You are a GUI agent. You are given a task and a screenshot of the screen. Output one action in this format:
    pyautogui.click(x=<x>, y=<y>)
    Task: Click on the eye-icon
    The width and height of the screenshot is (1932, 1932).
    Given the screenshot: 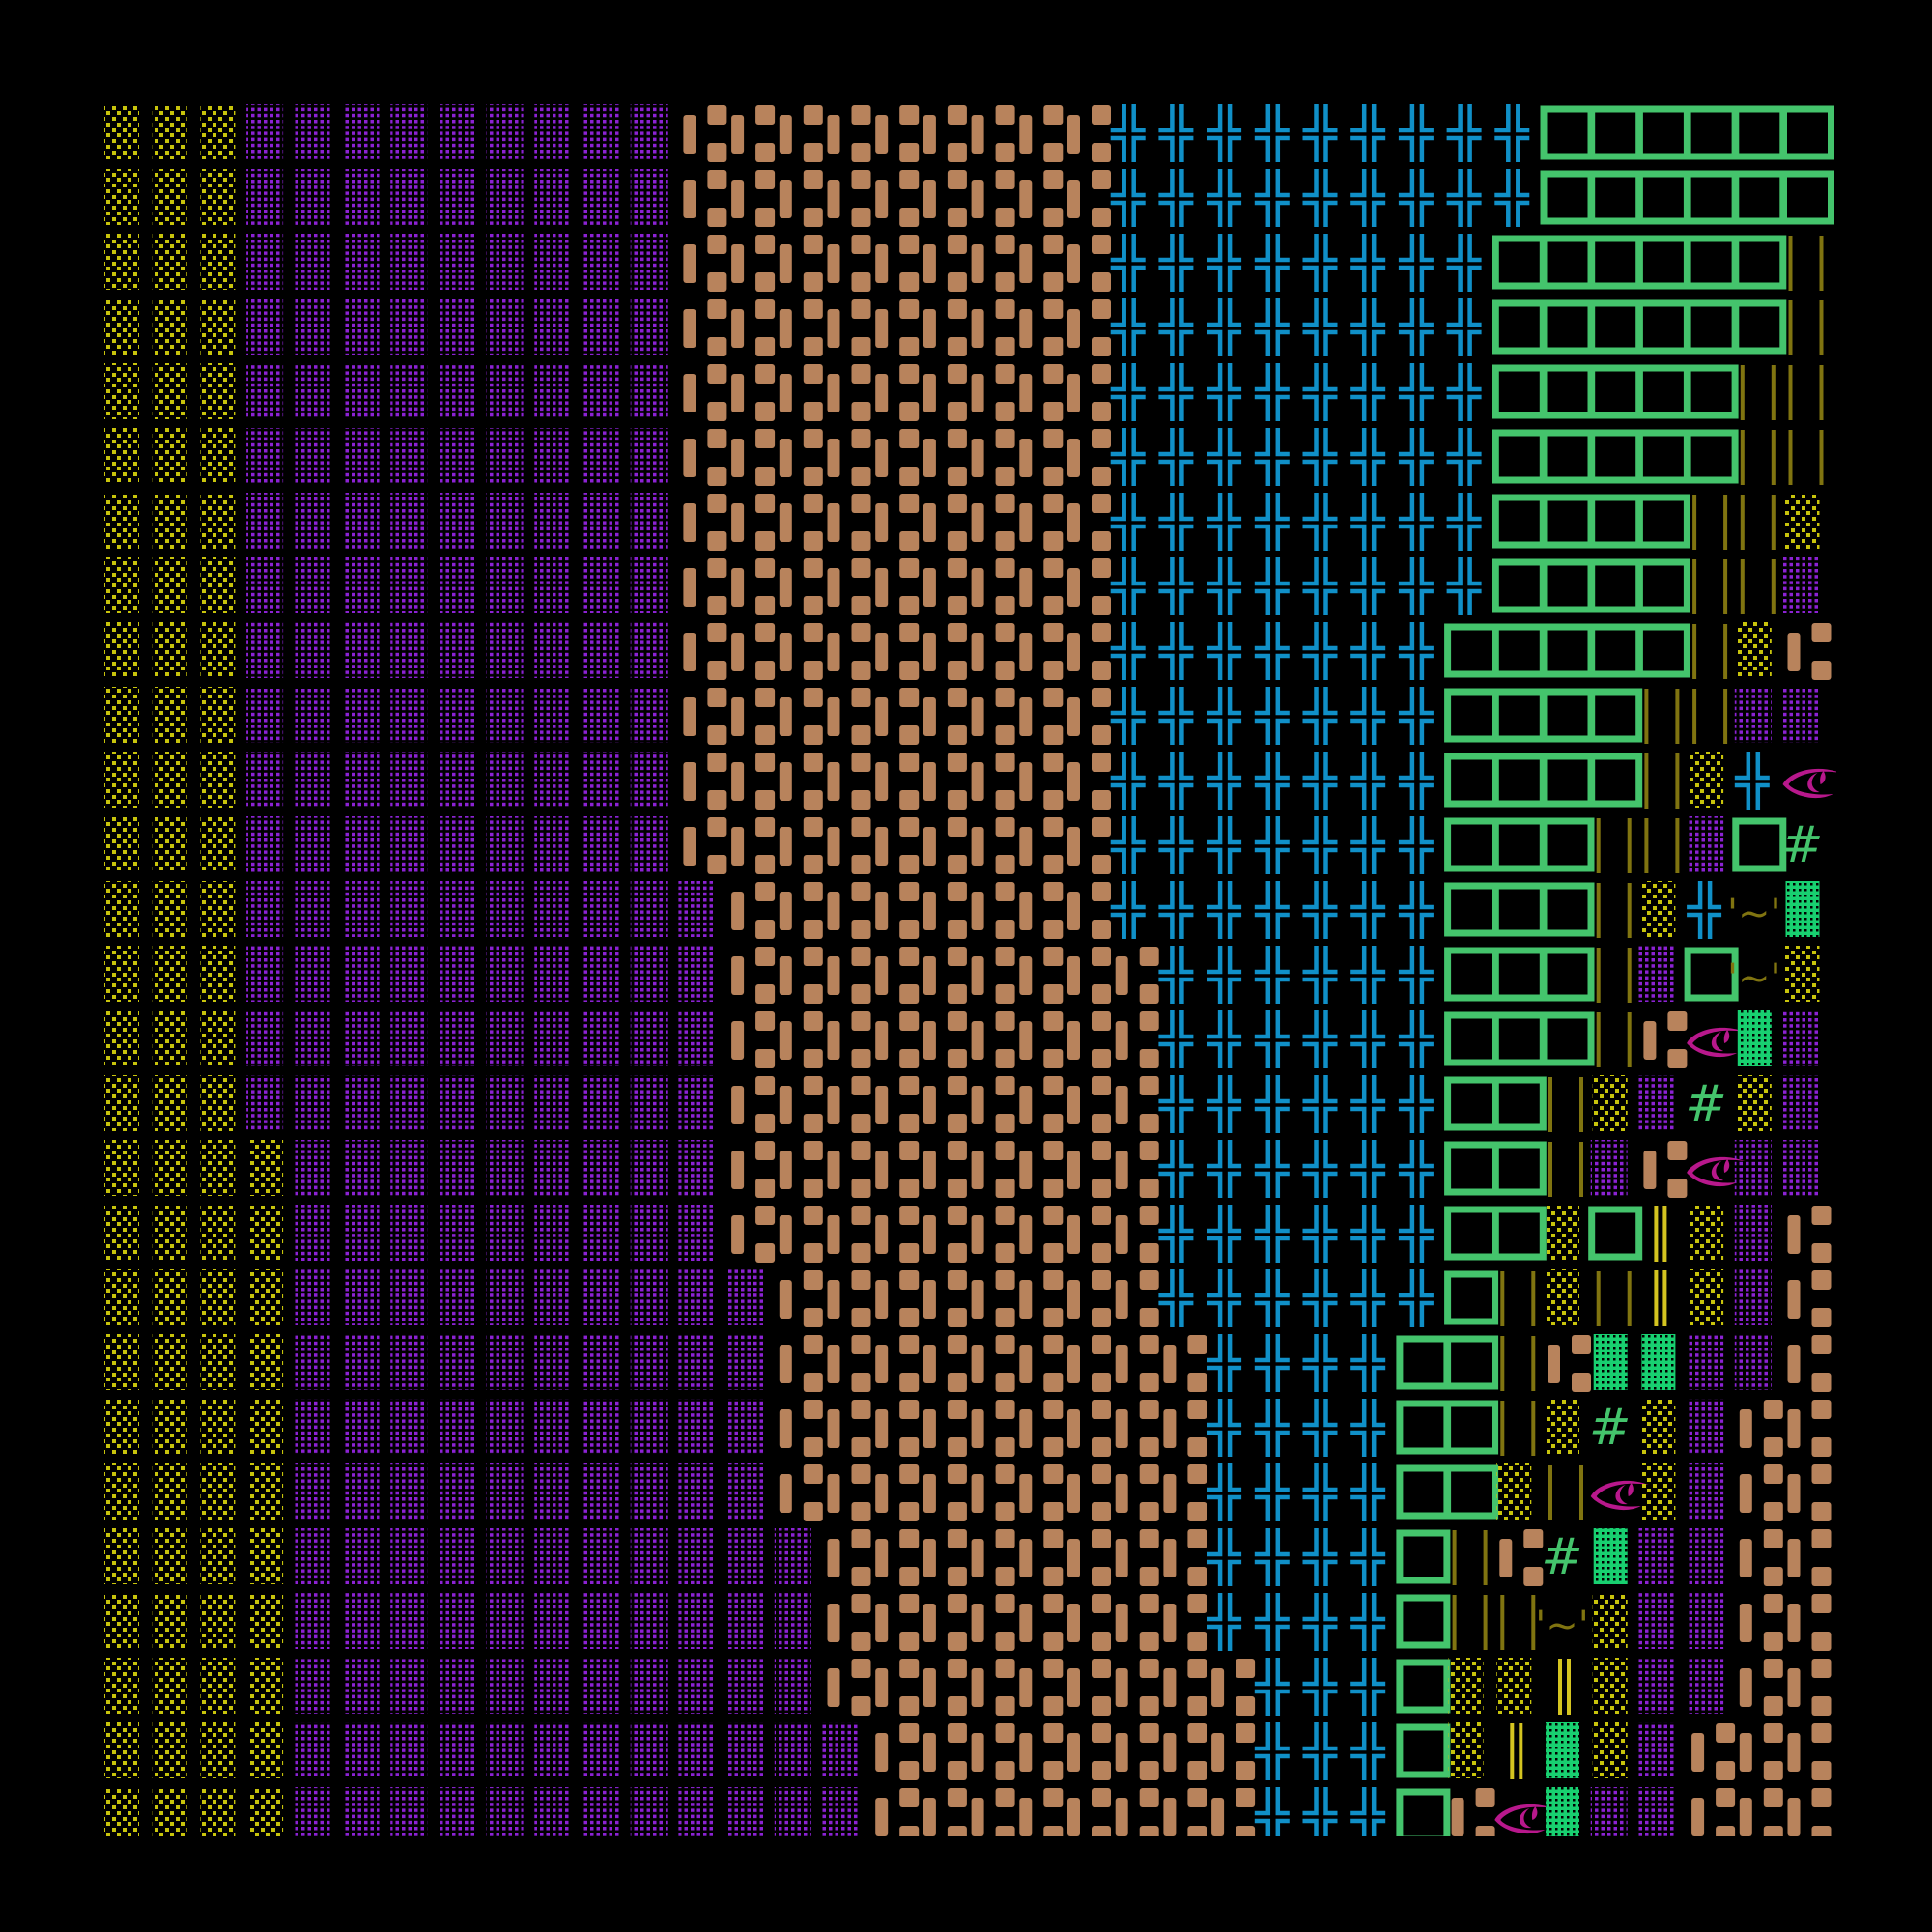 What is the action you would take?
    pyautogui.click(x=1523, y=1819)
    